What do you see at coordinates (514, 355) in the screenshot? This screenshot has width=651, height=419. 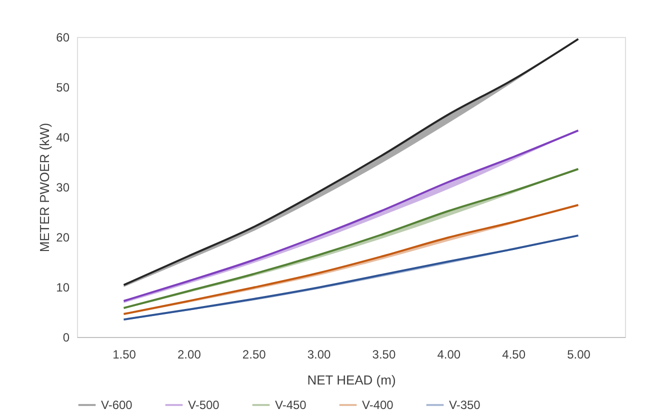 I see `x-tick-label: 4.50` at bounding box center [514, 355].